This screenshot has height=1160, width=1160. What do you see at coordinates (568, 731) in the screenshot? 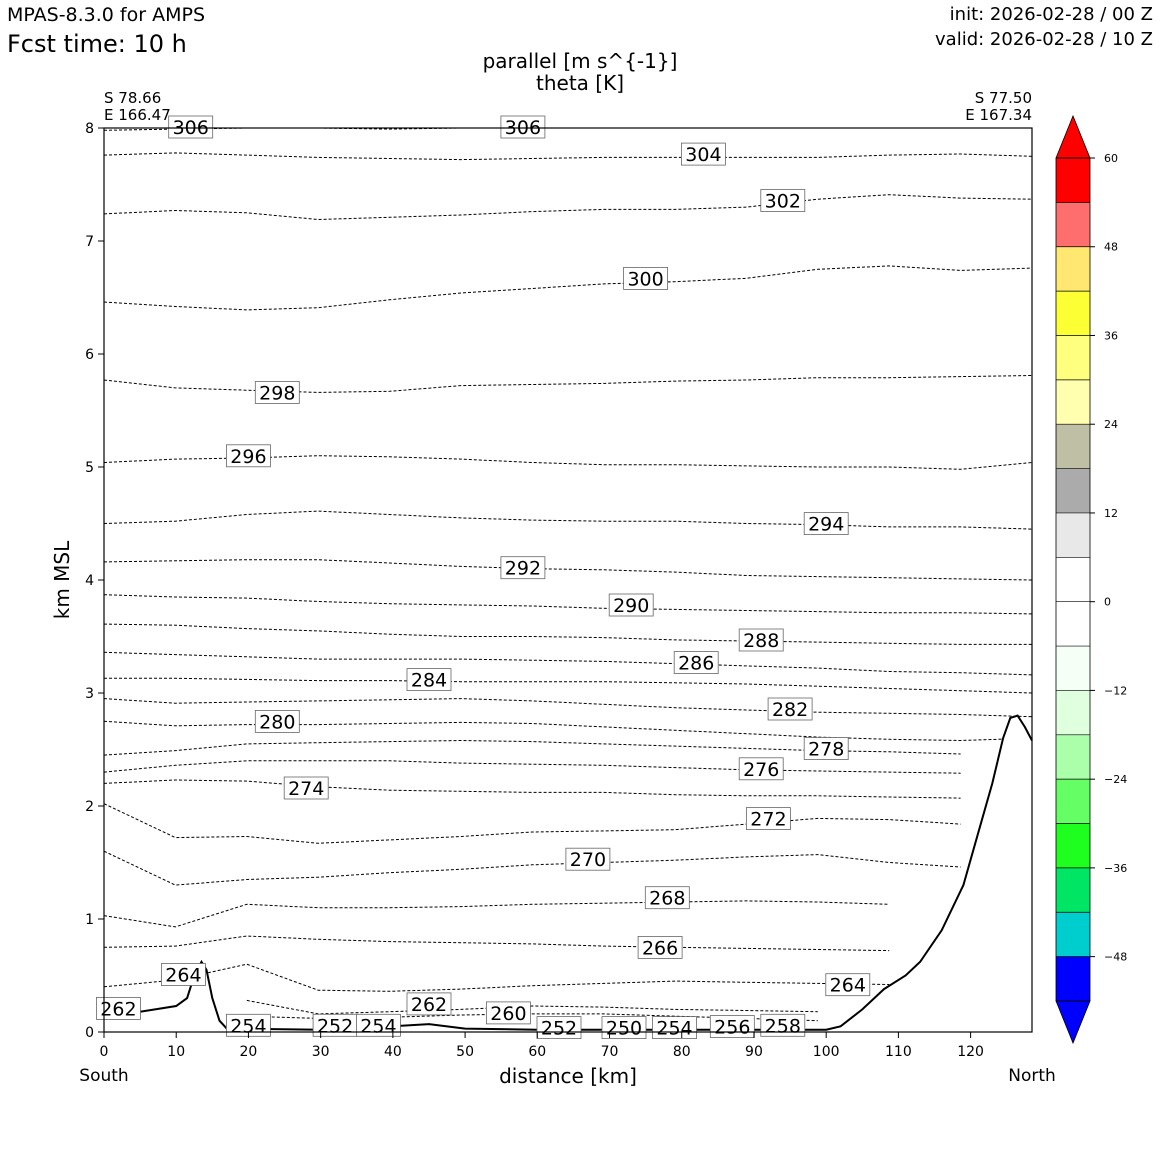
I see `theta-280-line` at bounding box center [568, 731].